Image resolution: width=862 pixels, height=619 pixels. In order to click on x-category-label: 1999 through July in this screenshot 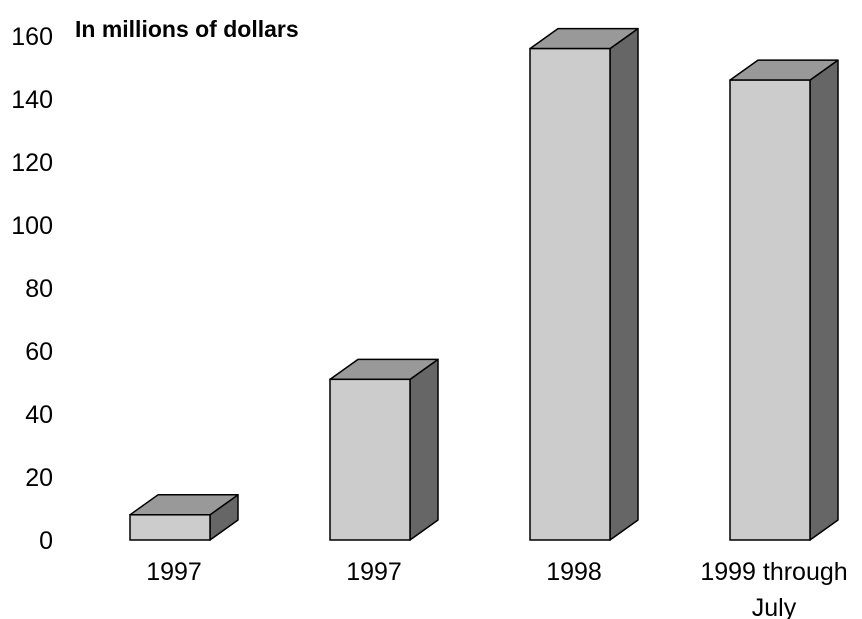, I will do `click(773, 588)`.